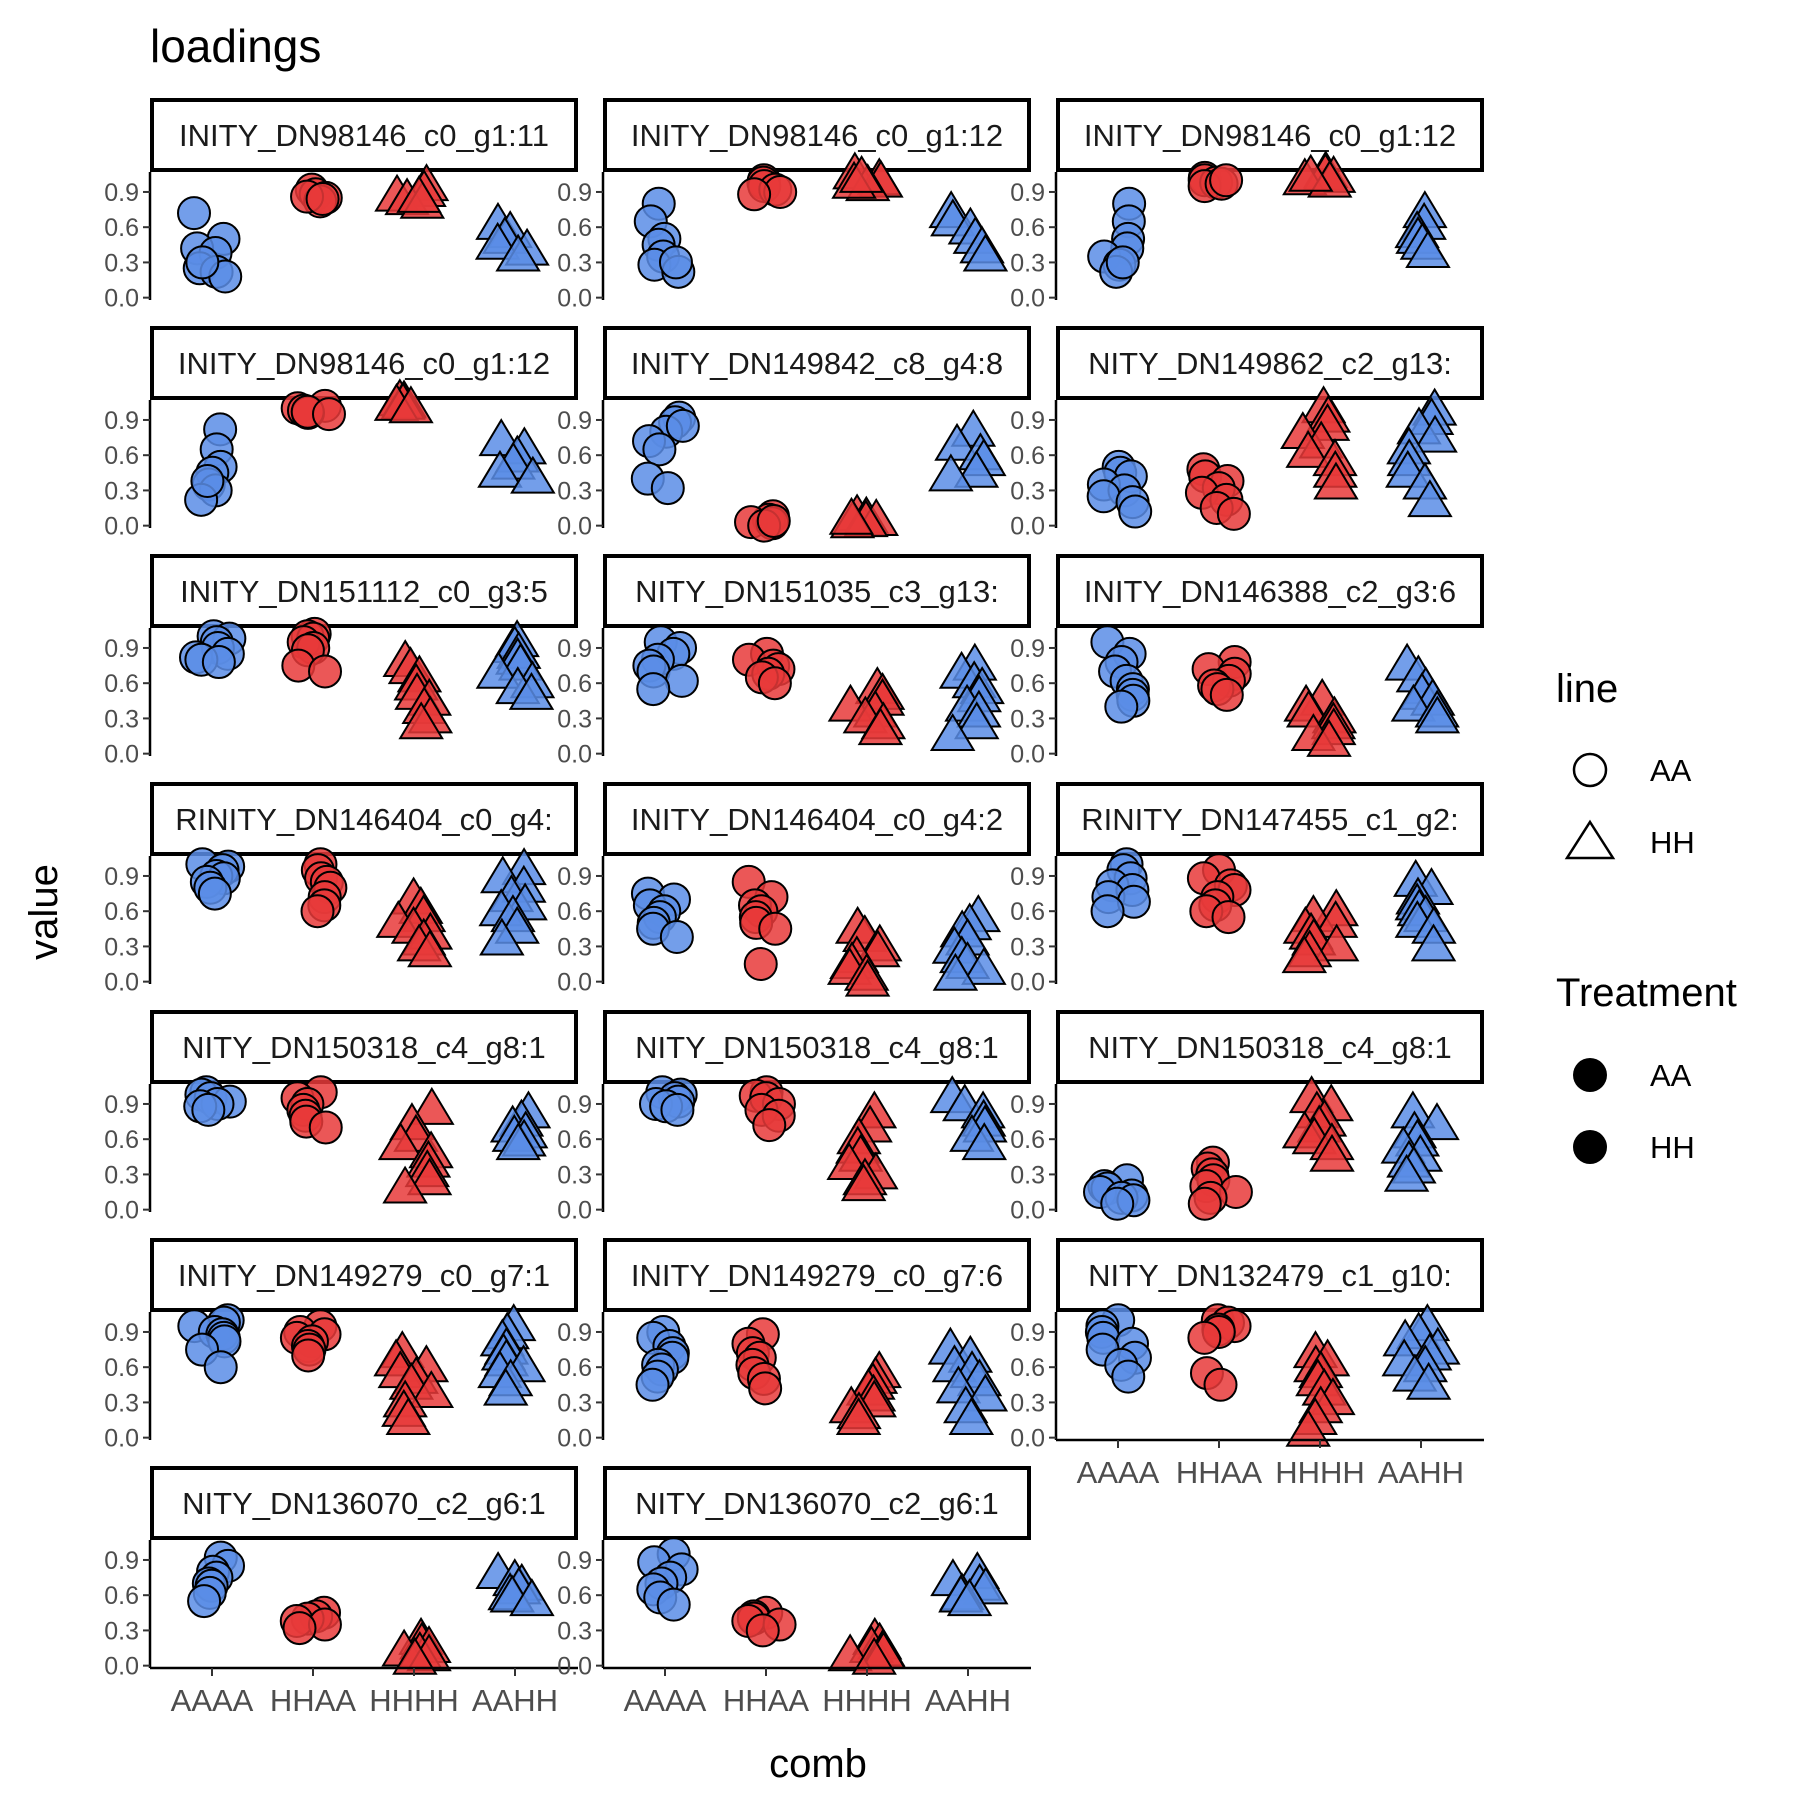 This screenshot has height=1800, width=1800. Describe the element at coordinates (1269, 819) in the screenshot. I see `facet-strip-label: RINITY_DN147455_c1_g2:` at that location.